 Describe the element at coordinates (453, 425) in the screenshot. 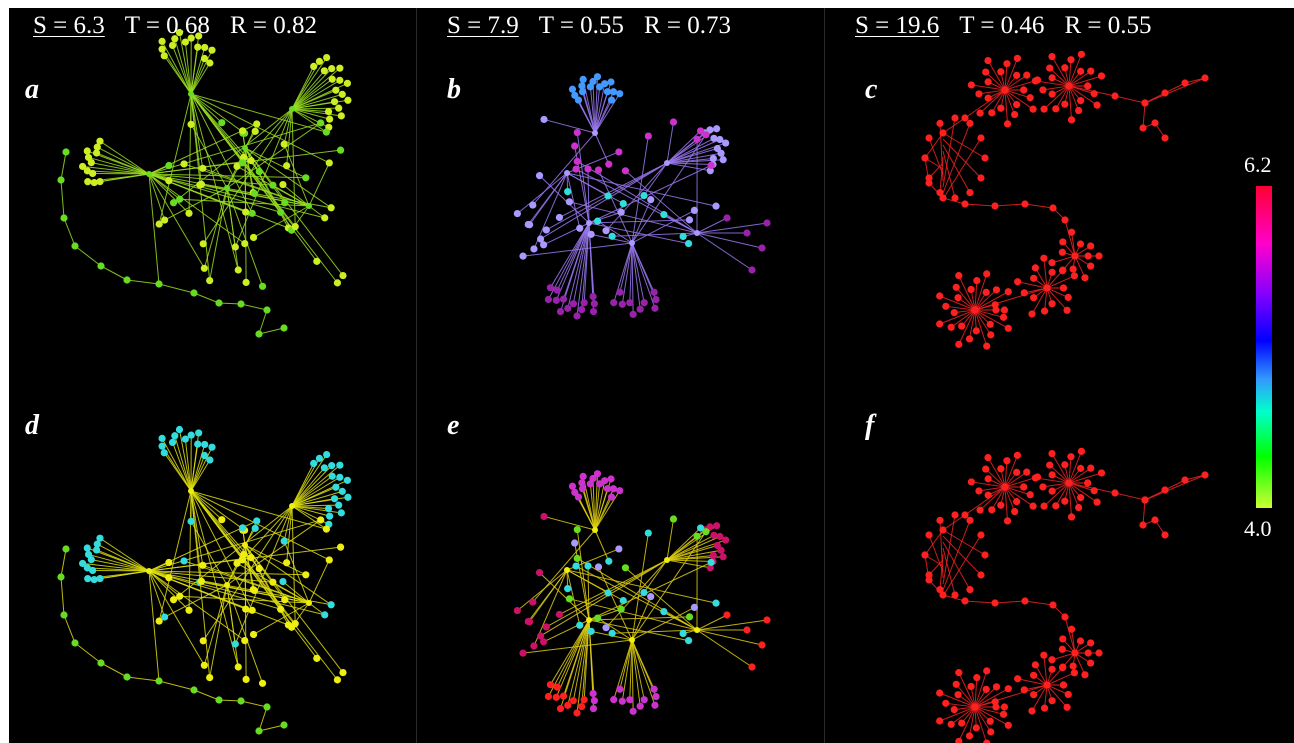

I see `panel-label-e: e` at that location.